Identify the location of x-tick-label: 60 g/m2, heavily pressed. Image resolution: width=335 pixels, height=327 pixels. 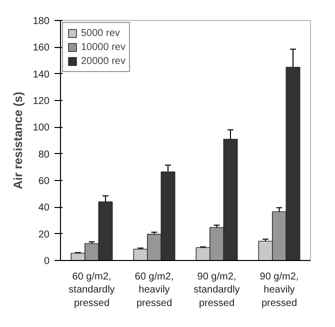
(154, 290).